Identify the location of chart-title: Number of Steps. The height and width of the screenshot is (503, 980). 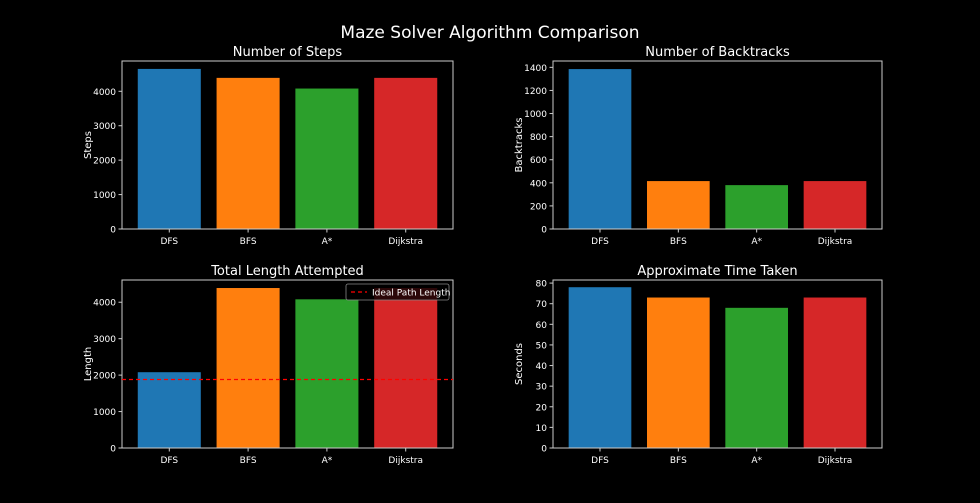
(288, 52).